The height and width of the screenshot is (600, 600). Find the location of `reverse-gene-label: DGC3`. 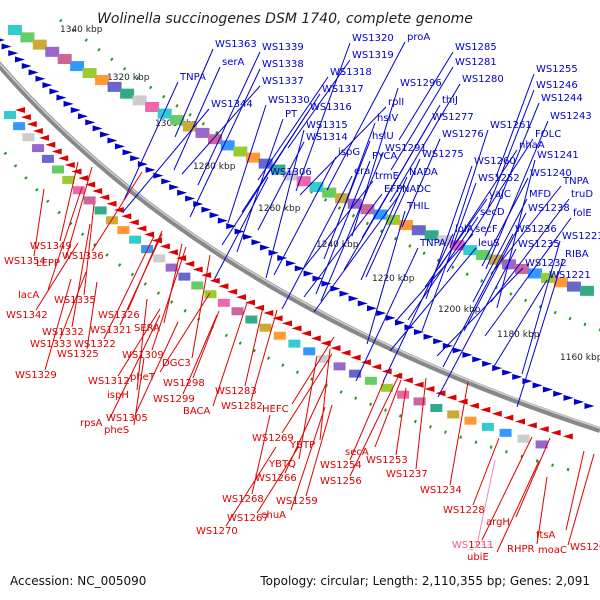

reverse-gene-label: DGC3 is located at coordinates (176, 363).